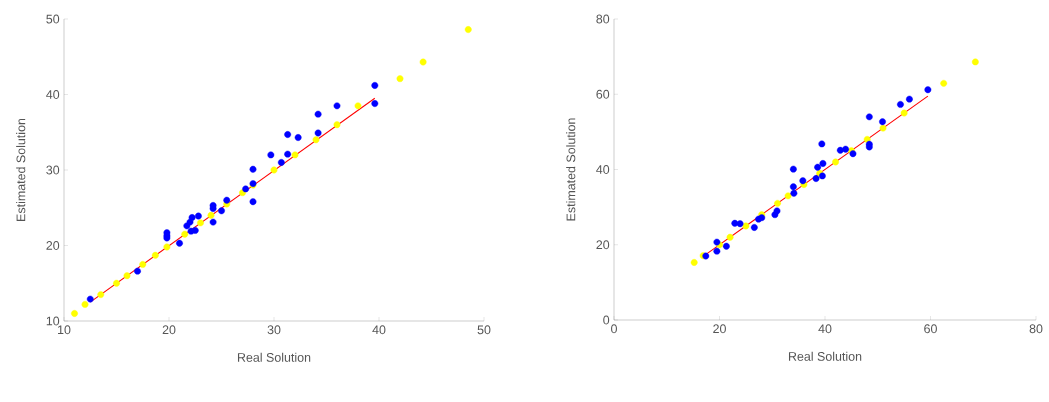 Image resolution: width=1049 pixels, height=402 pixels. What do you see at coordinates (53, 321) in the screenshot?
I see `y-tick-label: 10` at bounding box center [53, 321].